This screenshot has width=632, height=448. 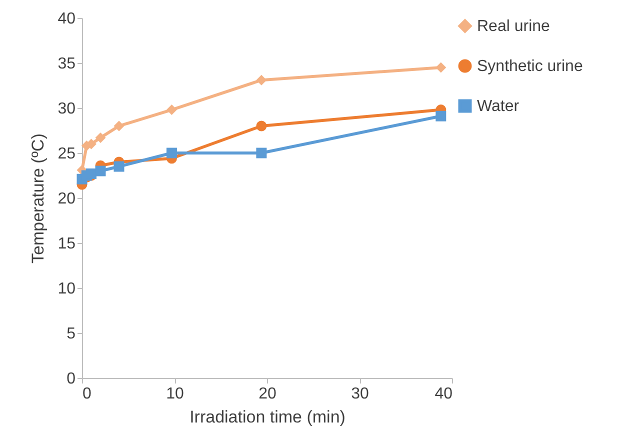 What do you see at coordinates (530, 66) in the screenshot?
I see `legend-label: Synthetic urine` at bounding box center [530, 66].